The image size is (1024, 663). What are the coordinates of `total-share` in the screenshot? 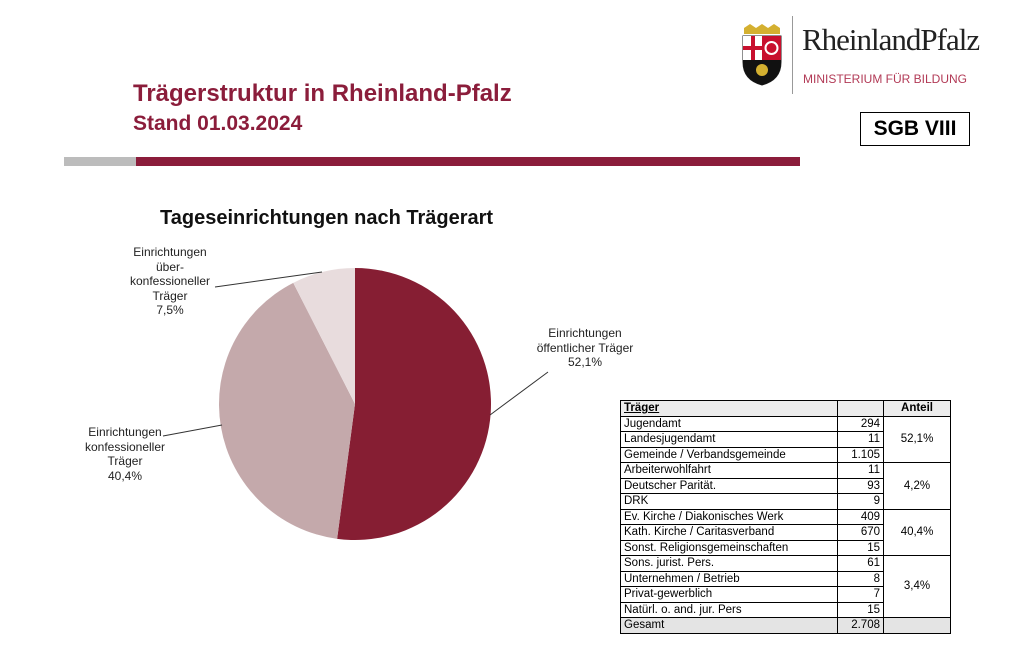 It's located at (917, 625).